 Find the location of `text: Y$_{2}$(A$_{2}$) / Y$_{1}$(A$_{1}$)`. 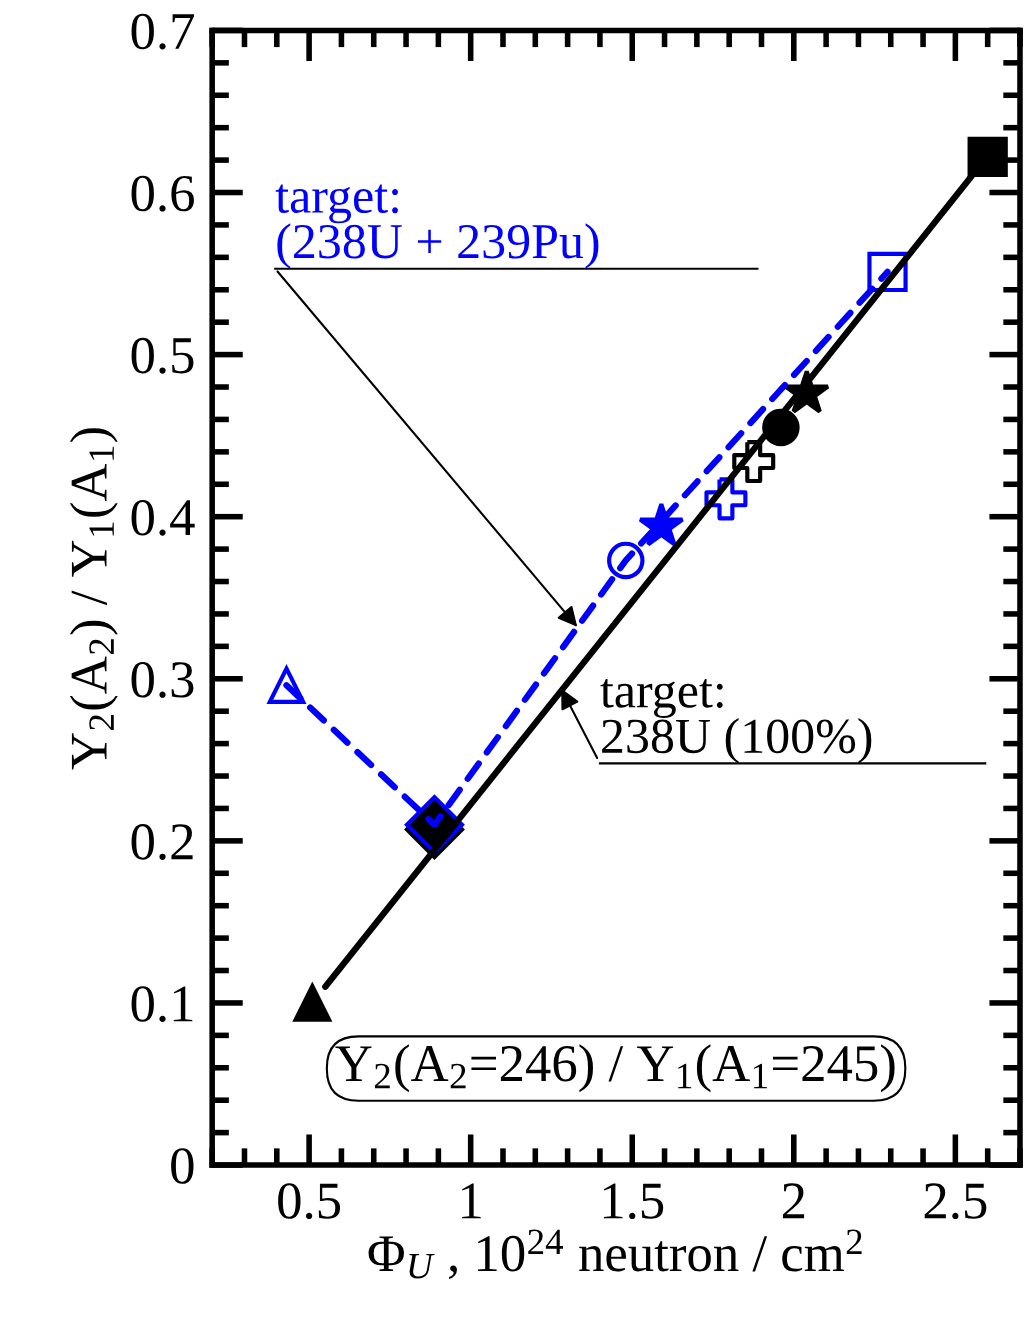

text: Y$_{2}$(A$_{2}$) / Y$_{1}$(A$_{1}$) is located at coordinates (93, 599).